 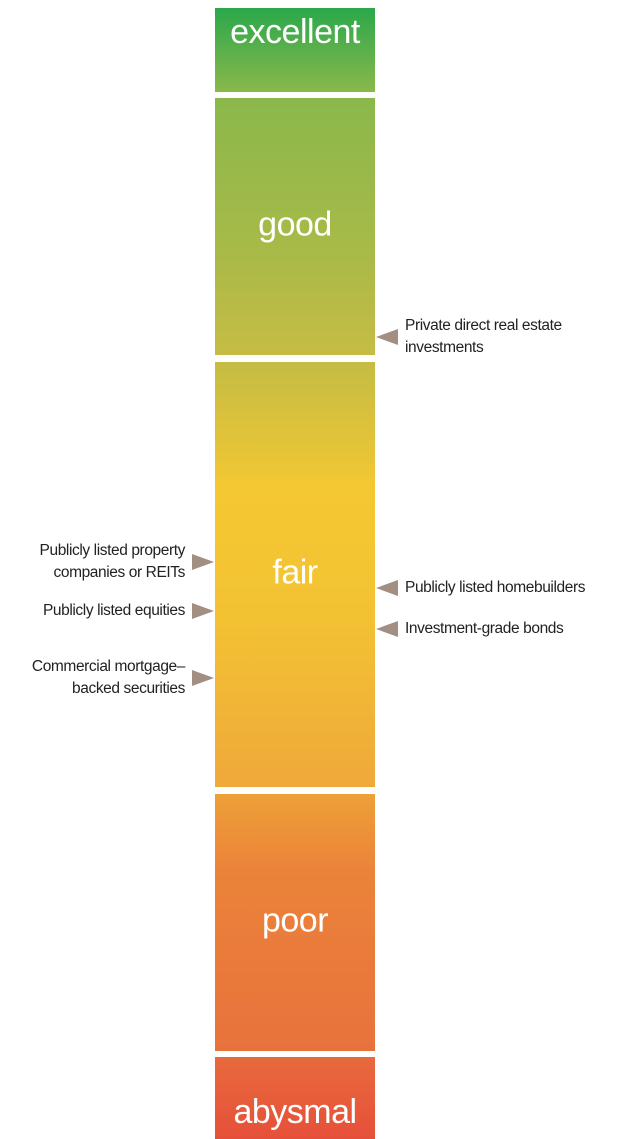 I want to click on annotation-text: Investment-grade bonds, so click(x=484, y=628).